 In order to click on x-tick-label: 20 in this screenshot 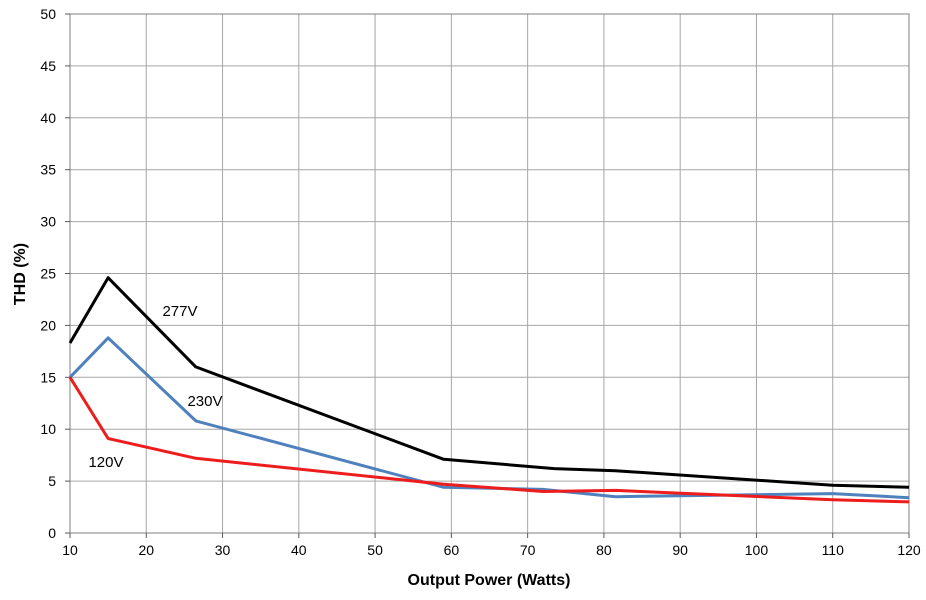, I will do `click(146, 550)`.